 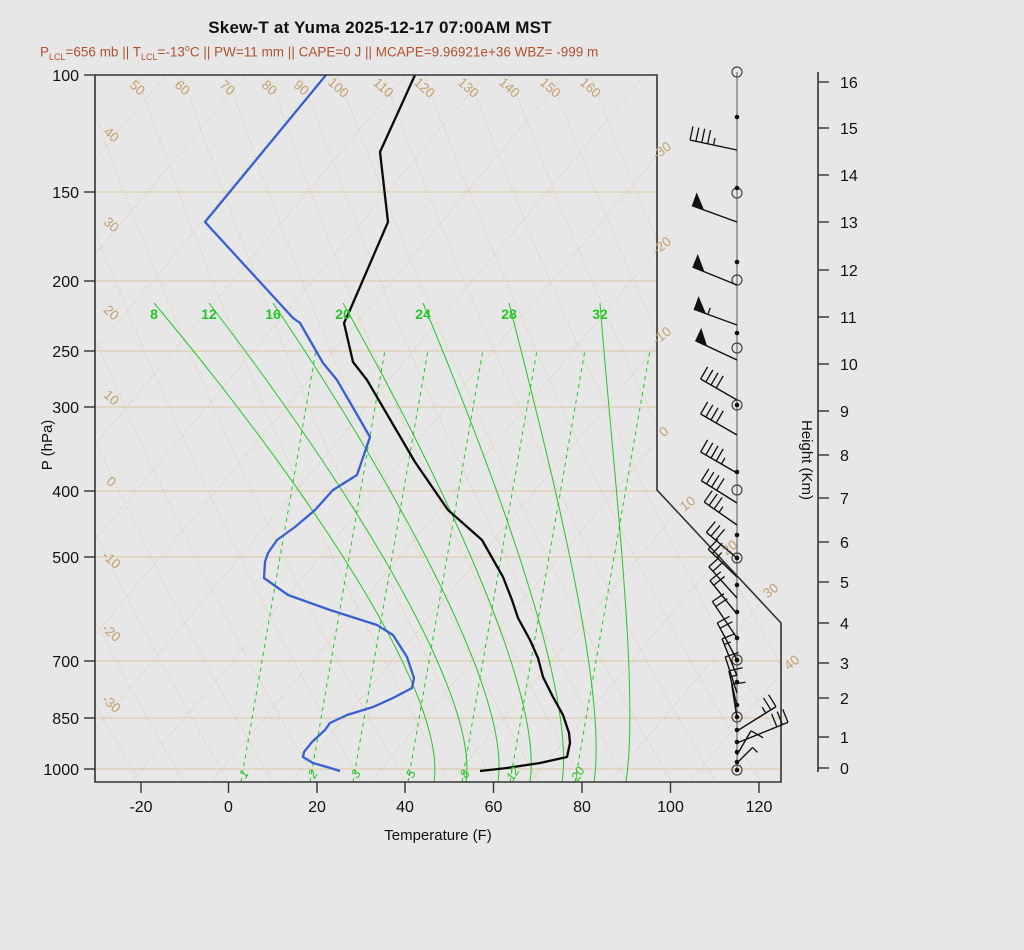 What do you see at coordinates (438, 835) in the screenshot?
I see `temperature-axis-title: Temperature (F)` at bounding box center [438, 835].